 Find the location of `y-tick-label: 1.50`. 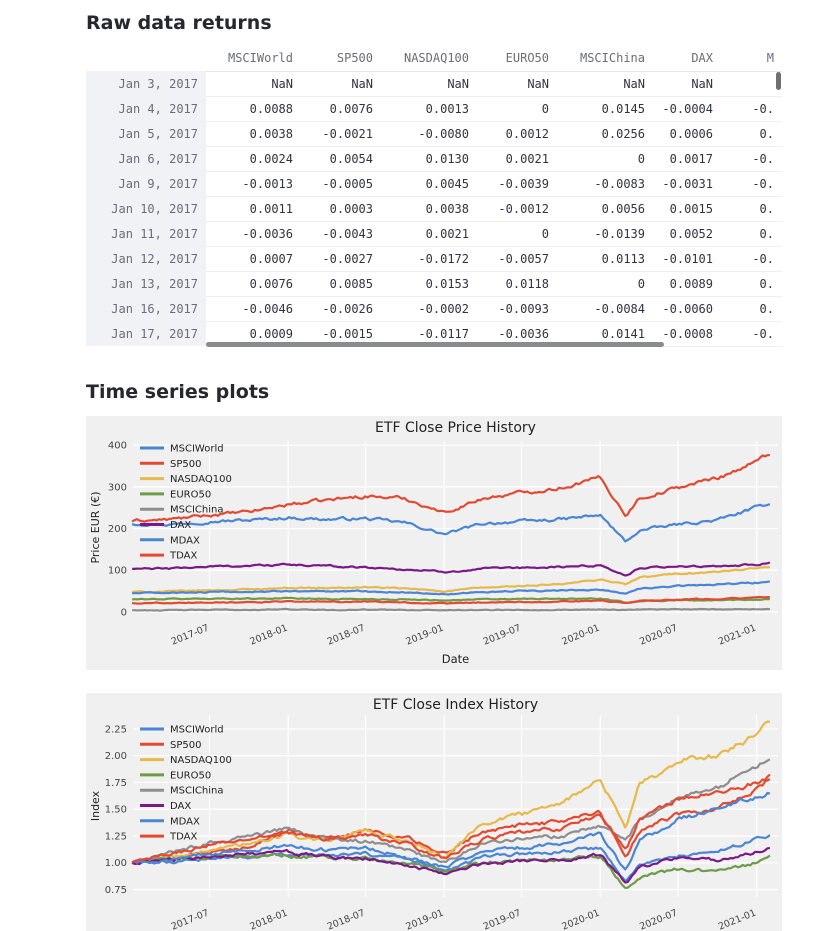

y-tick-label: 1.50 is located at coordinates (116, 810).